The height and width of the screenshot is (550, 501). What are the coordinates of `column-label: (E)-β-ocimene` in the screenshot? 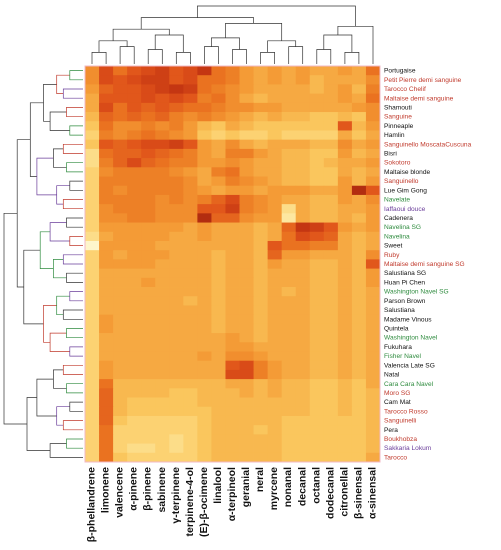 It's located at (204, 502).